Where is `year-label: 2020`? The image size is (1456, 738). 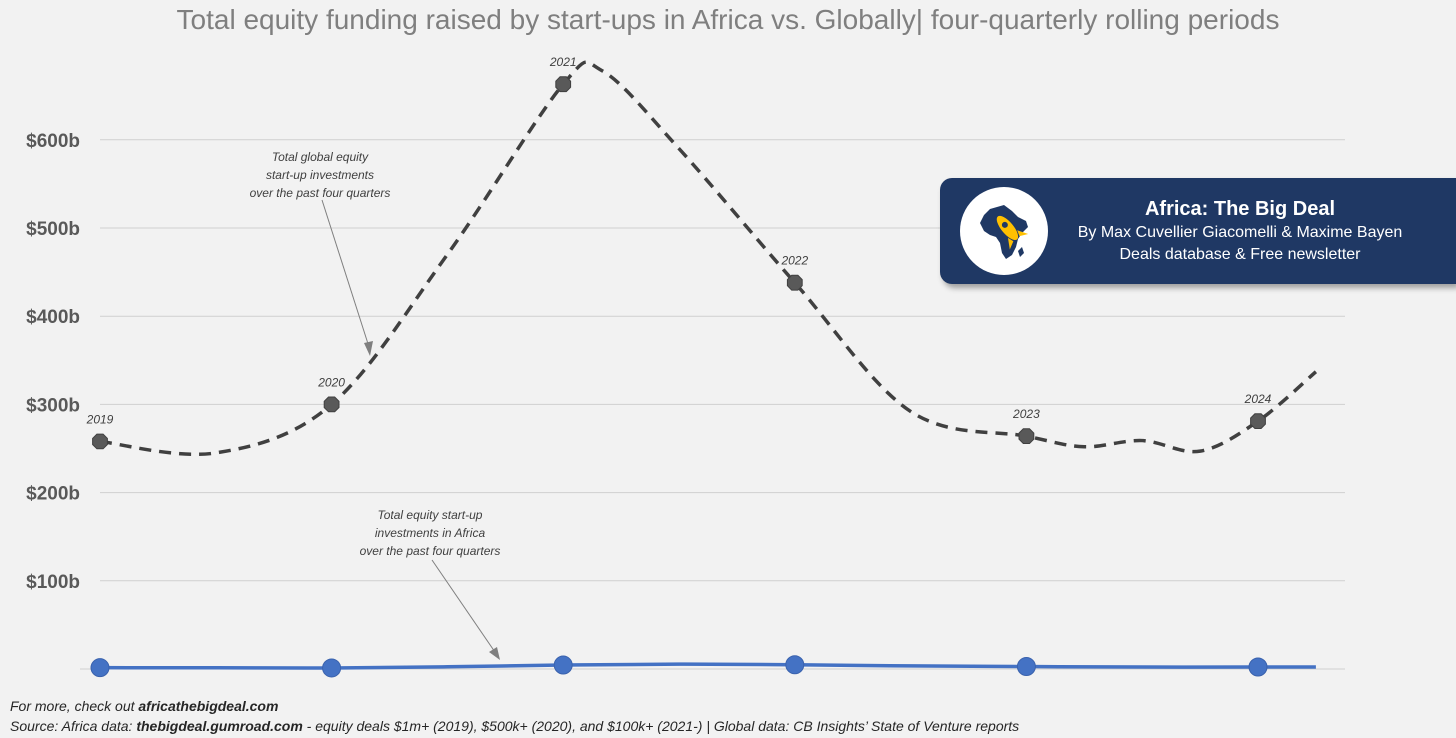 year-label: 2020 is located at coordinates (331, 382).